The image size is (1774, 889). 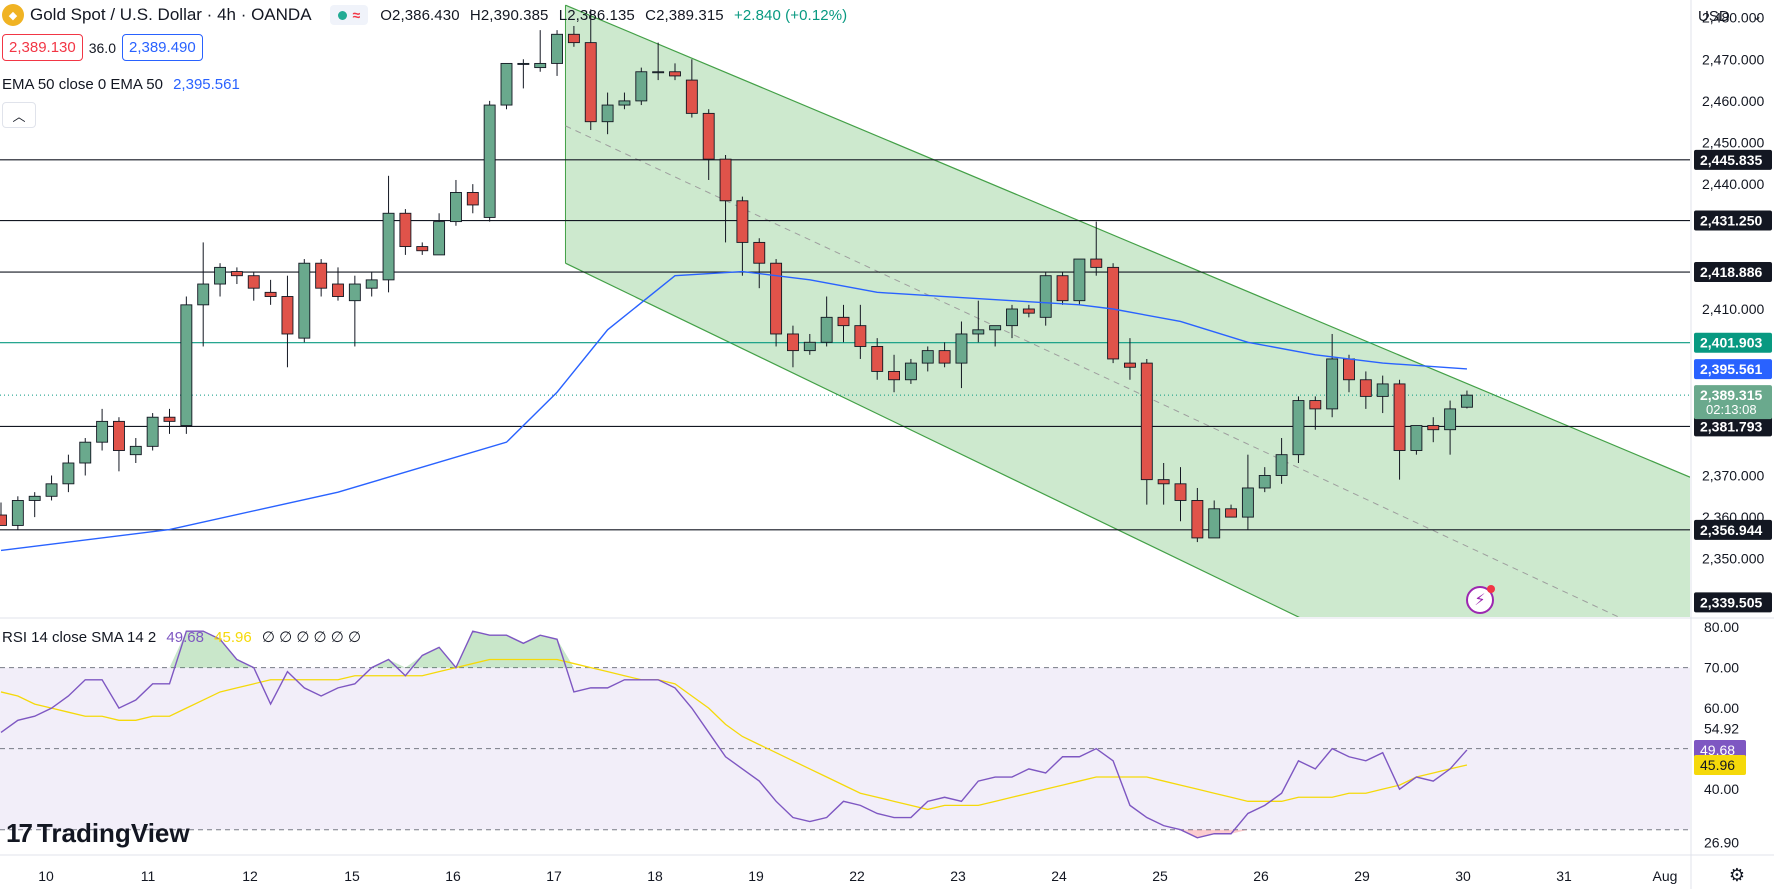 I want to click on level-price-tag: 2,445.835, so click(x=1731, y=160).